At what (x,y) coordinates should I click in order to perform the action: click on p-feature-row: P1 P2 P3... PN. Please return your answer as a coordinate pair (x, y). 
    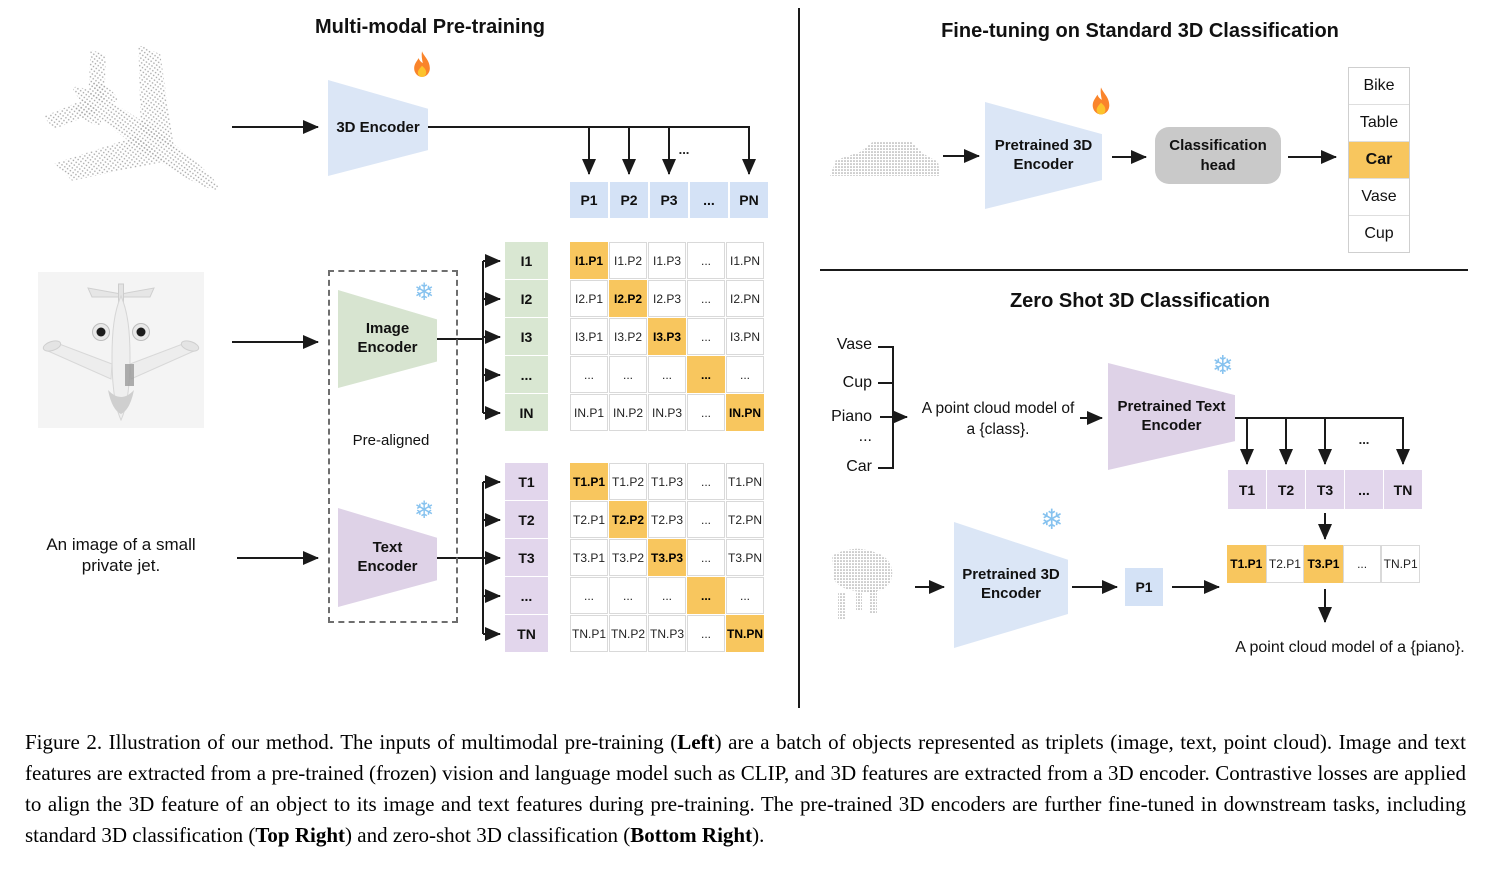
    Looking at the image, I should click on (669, 200).